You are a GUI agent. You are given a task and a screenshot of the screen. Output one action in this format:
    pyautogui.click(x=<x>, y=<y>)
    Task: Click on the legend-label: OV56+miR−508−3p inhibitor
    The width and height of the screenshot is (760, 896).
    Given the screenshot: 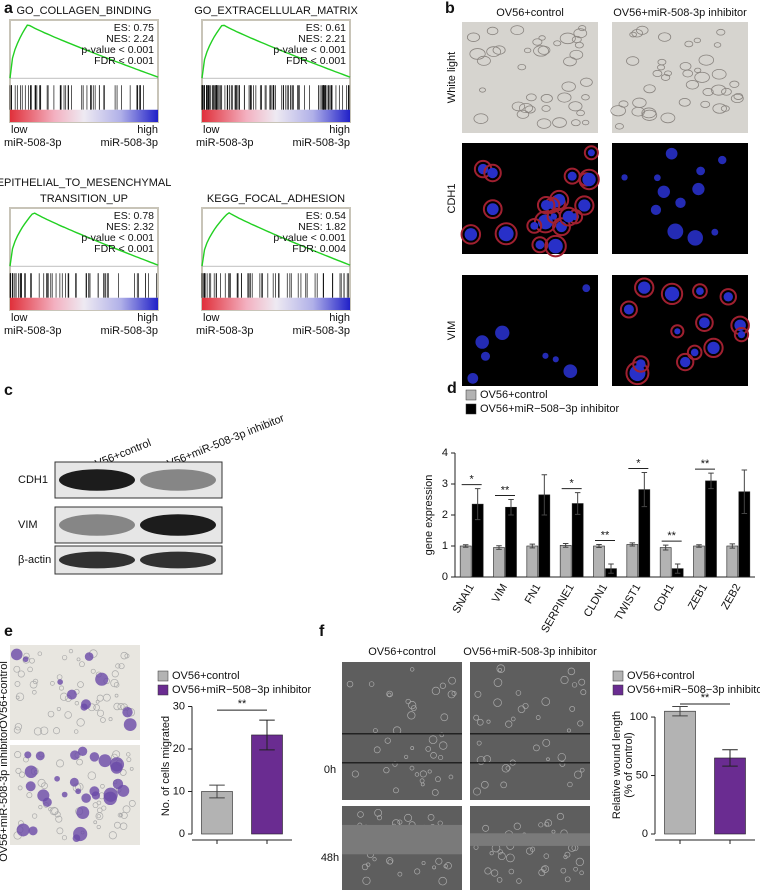 What is the action you would take?
    pyautogui.click(x=693, y=690)
    